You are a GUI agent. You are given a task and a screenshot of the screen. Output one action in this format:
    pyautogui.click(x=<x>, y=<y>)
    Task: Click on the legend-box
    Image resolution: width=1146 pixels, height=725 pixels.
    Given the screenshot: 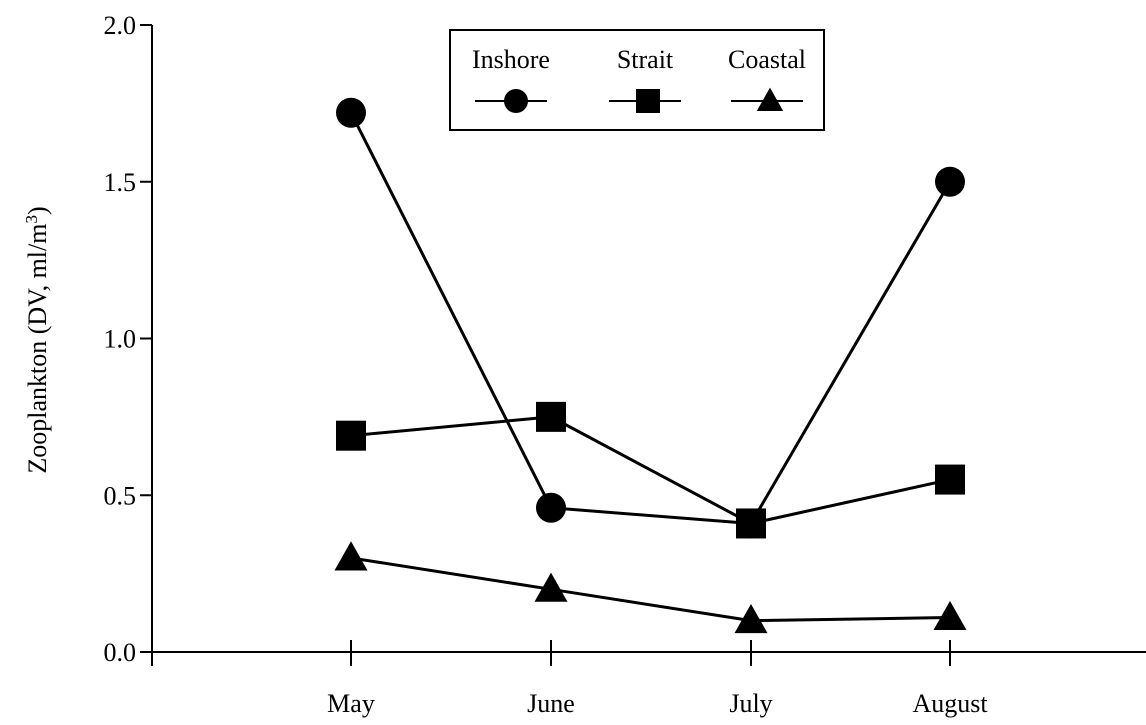 What is the action you would take?
    pyautogui.click(x=637, y=80)
    